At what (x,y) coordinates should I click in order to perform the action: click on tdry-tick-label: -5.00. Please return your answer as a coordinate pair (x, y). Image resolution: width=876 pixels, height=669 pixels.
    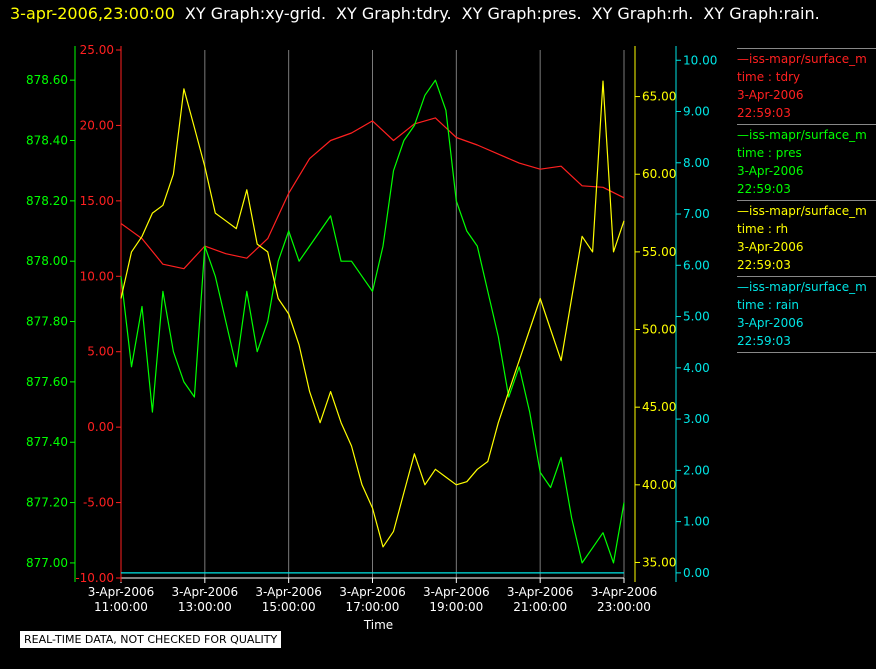
    Looking at the image, I should click on (98, 503).